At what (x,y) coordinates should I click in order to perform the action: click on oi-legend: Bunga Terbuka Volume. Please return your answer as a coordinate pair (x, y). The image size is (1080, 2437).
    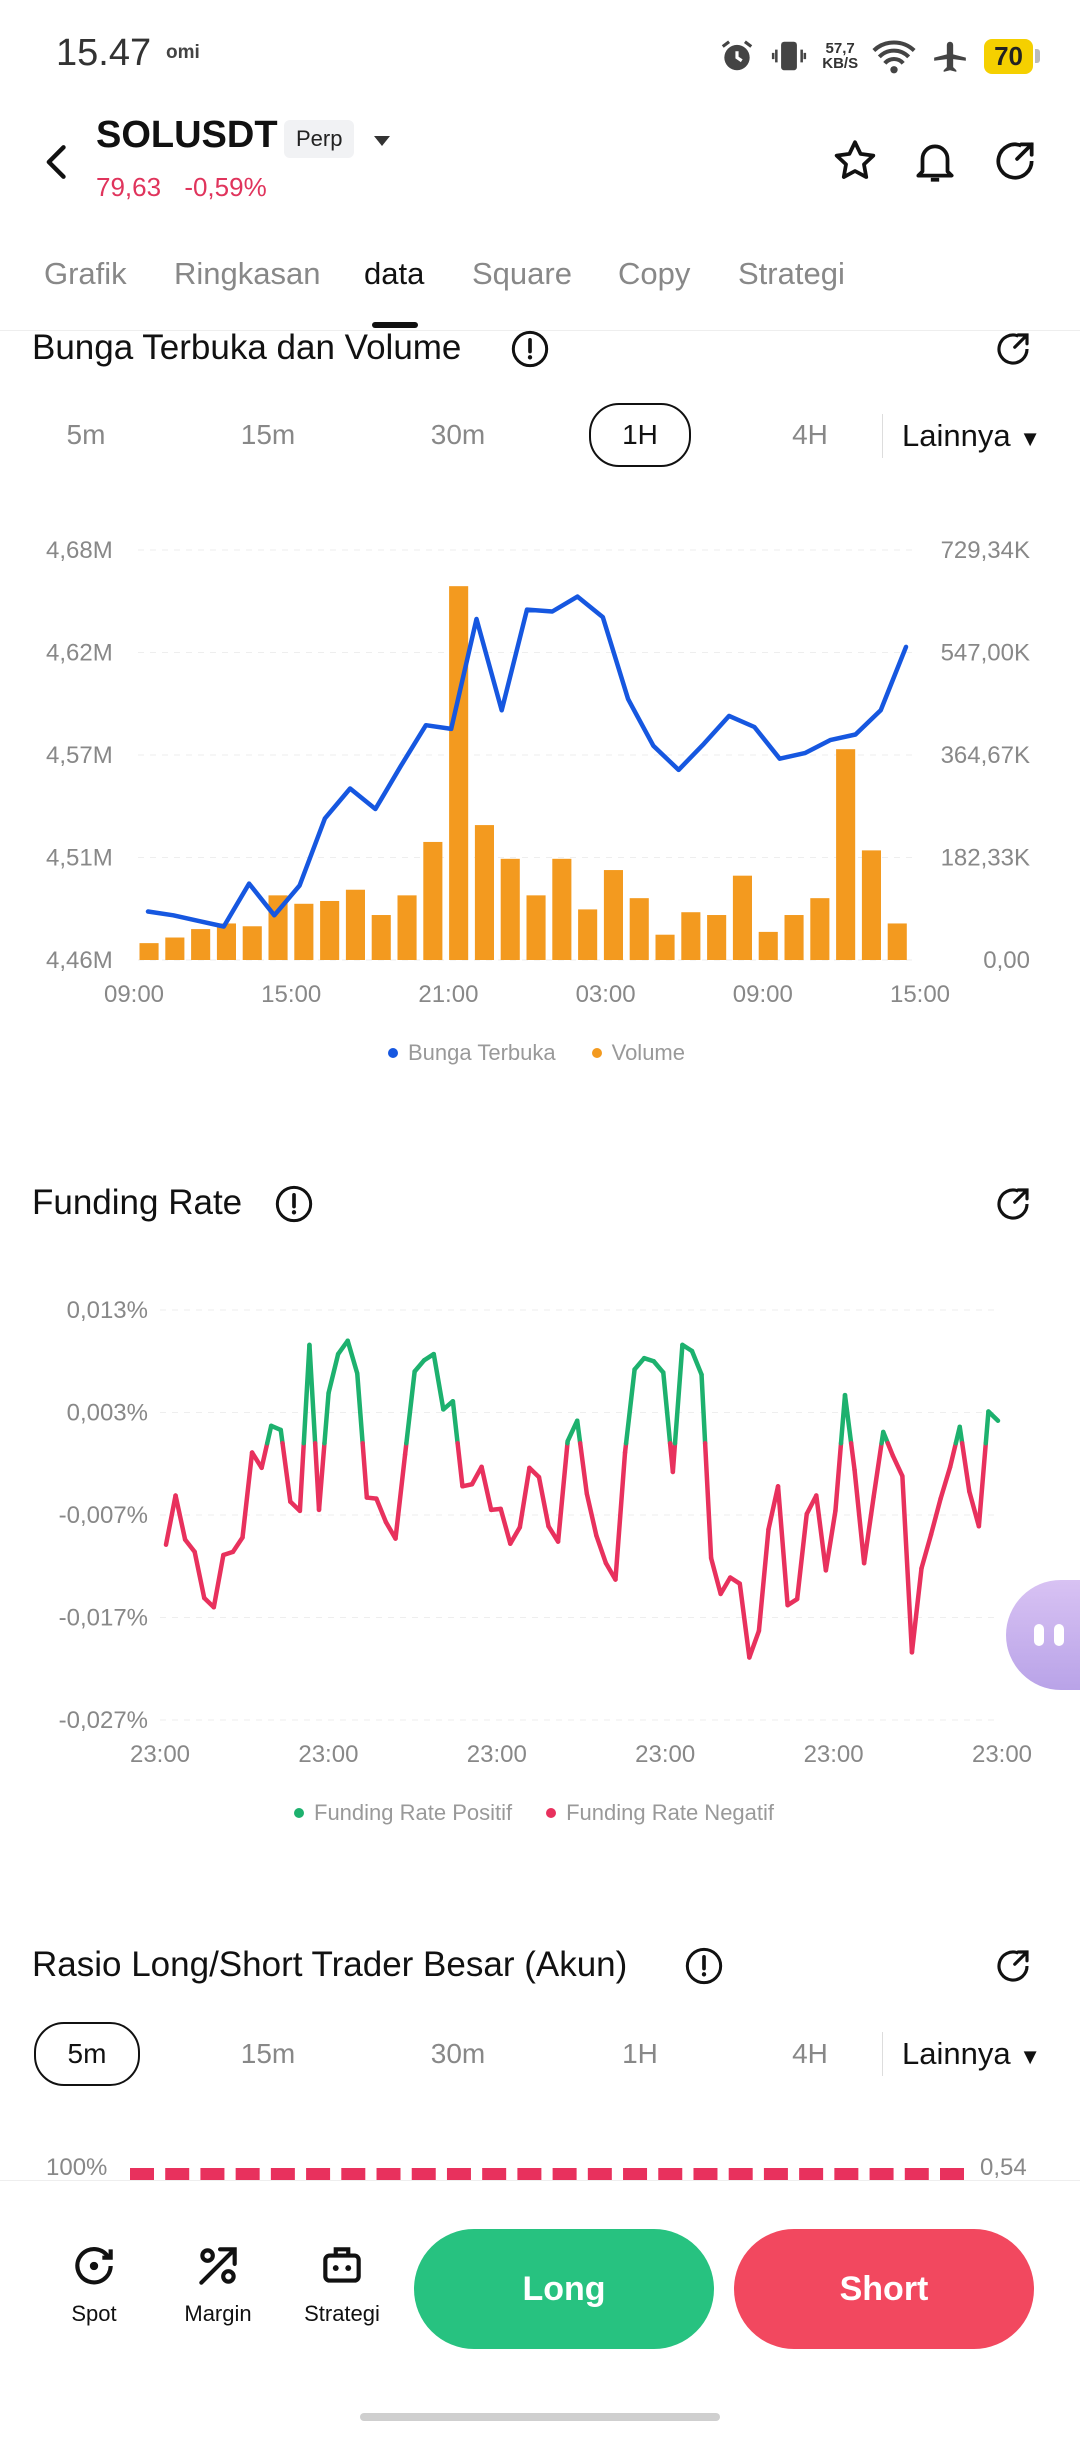
    Looking at the image, I should click on (536, 1053).